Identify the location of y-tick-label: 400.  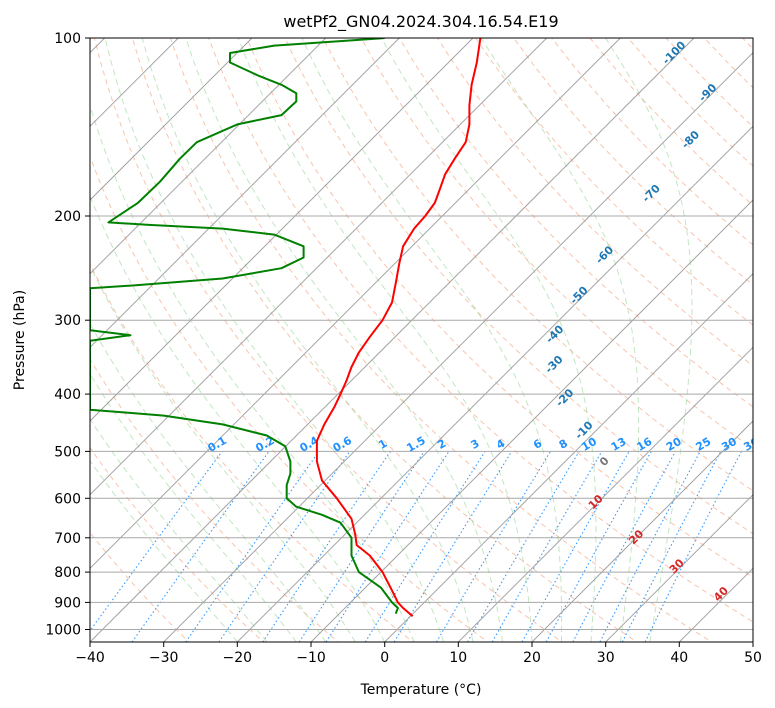
(67, 395).